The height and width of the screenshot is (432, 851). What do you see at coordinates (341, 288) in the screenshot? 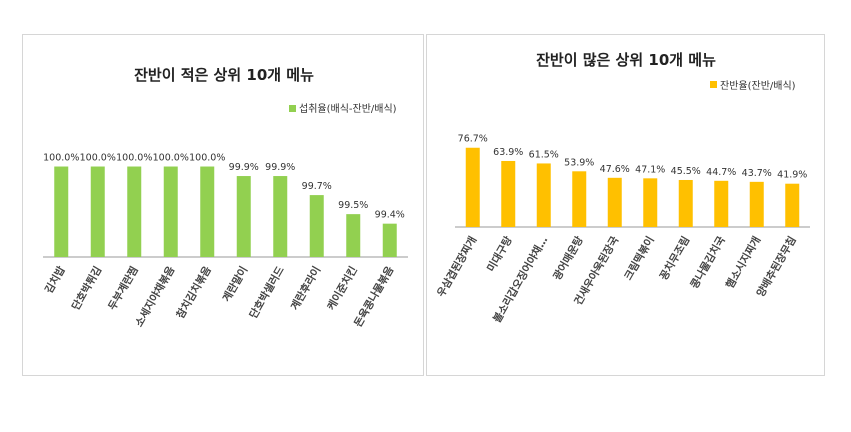
I see `category-label: 케이준치킨` at bounding box center [341, 288].